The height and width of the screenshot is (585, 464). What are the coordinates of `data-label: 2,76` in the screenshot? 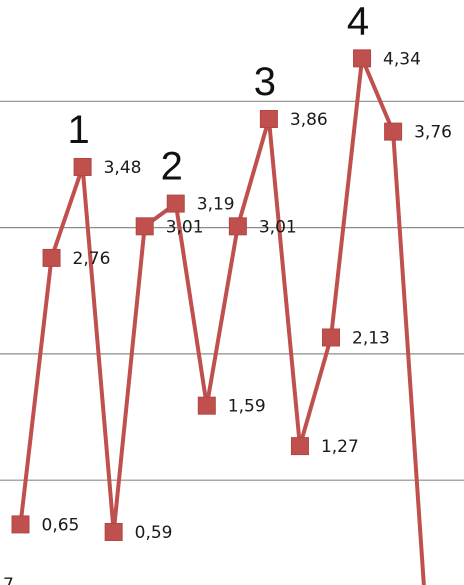 It's located at (92, 259).